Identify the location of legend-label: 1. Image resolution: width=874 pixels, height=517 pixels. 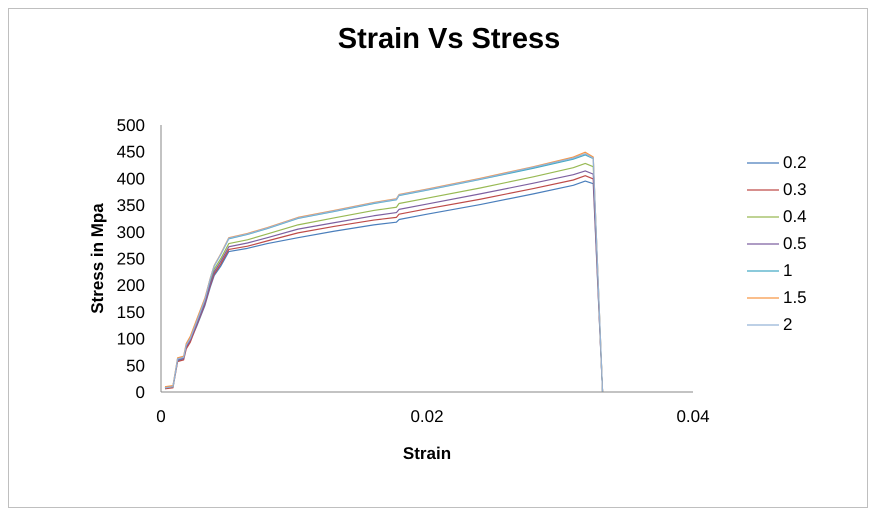
(787, 270).